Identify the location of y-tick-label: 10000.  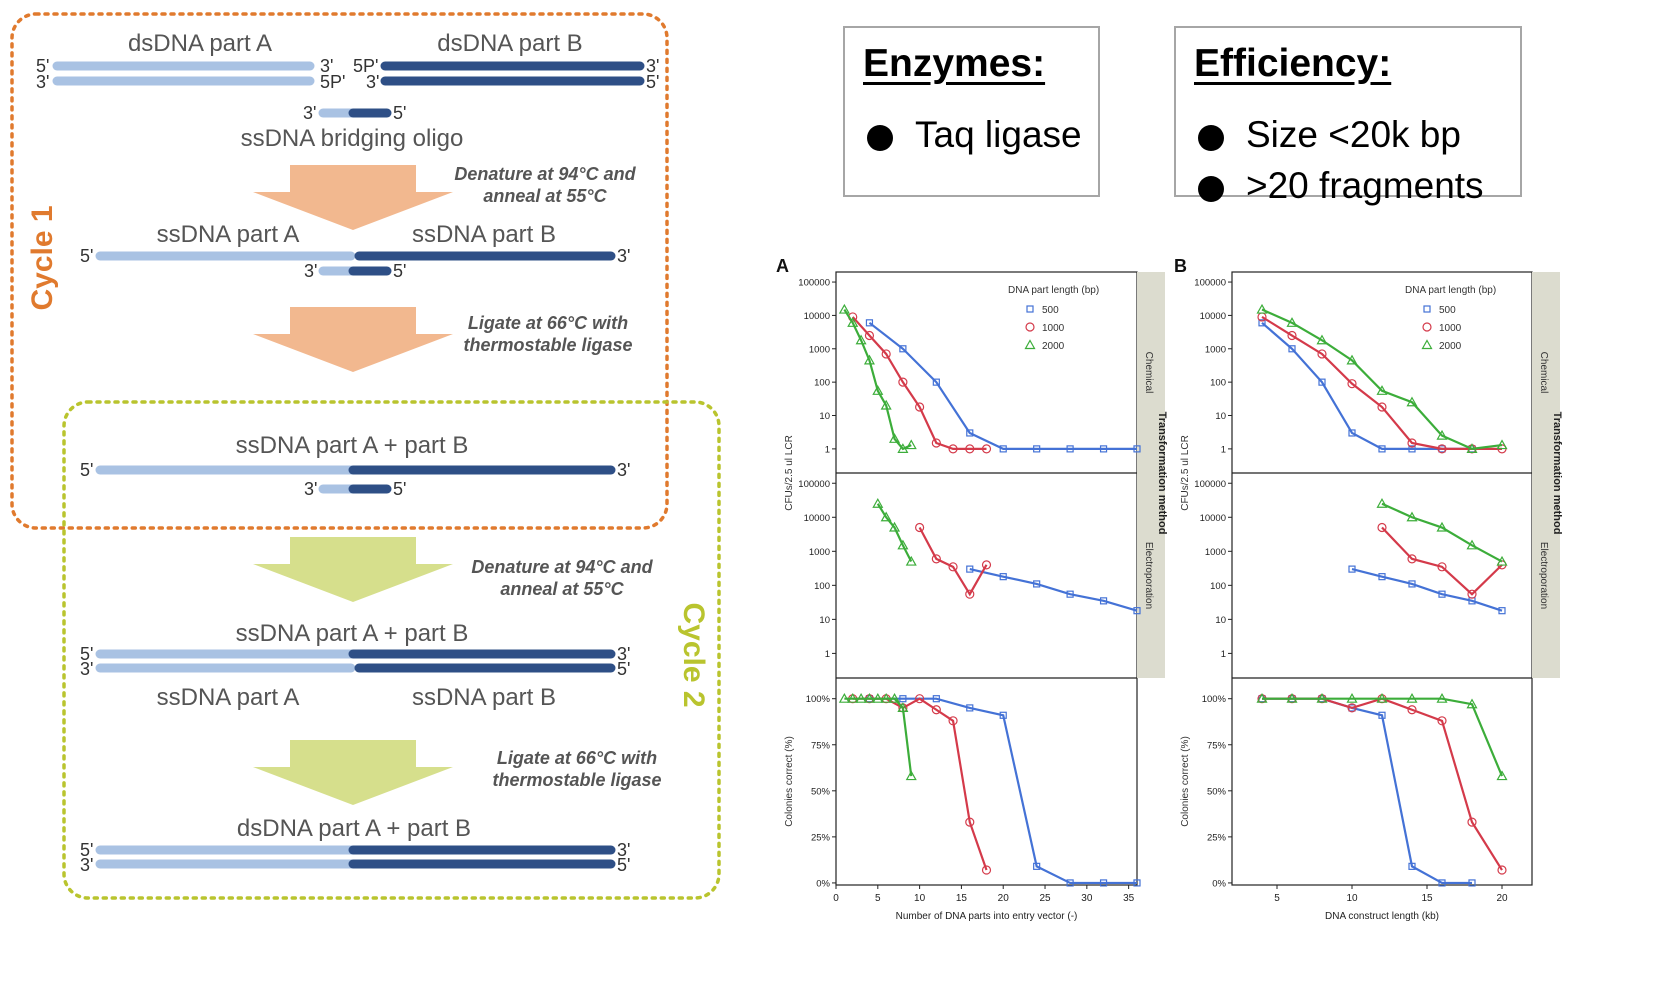
(1213, 316).